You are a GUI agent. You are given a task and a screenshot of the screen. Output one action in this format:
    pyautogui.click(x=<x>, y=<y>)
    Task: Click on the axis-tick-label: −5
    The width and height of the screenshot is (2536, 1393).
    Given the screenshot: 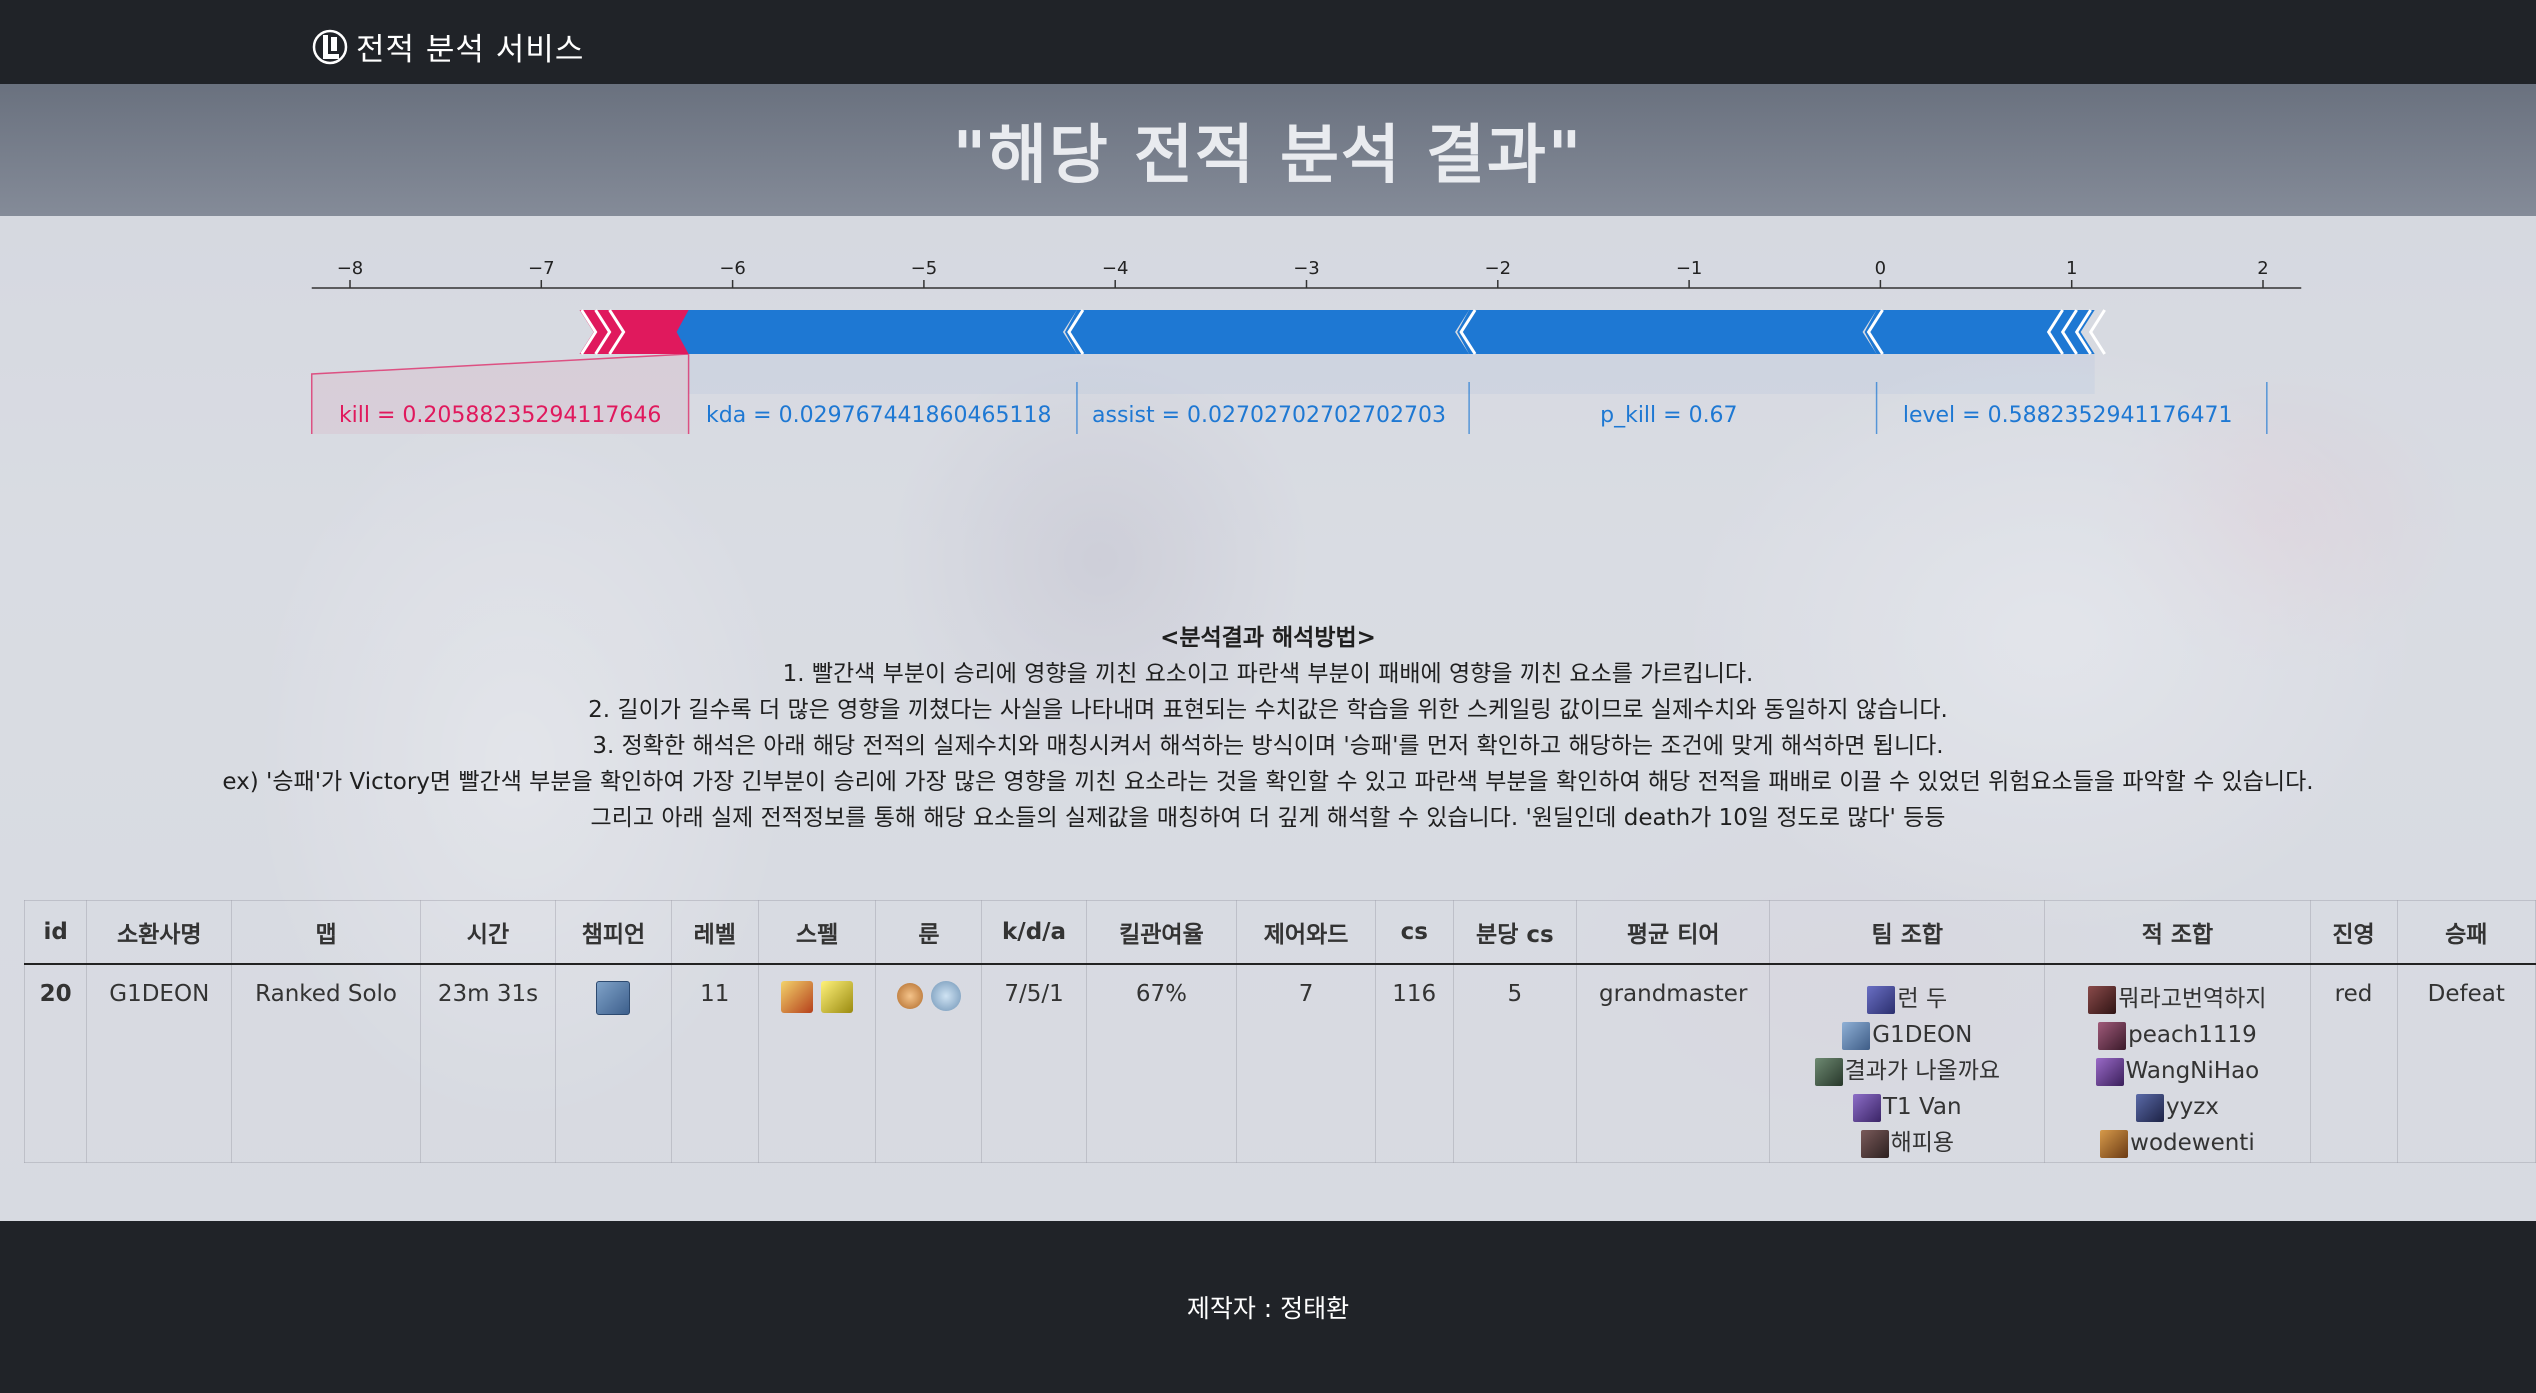 What is the action you would take?
    pyautogui.click(x=924, y=268)
    